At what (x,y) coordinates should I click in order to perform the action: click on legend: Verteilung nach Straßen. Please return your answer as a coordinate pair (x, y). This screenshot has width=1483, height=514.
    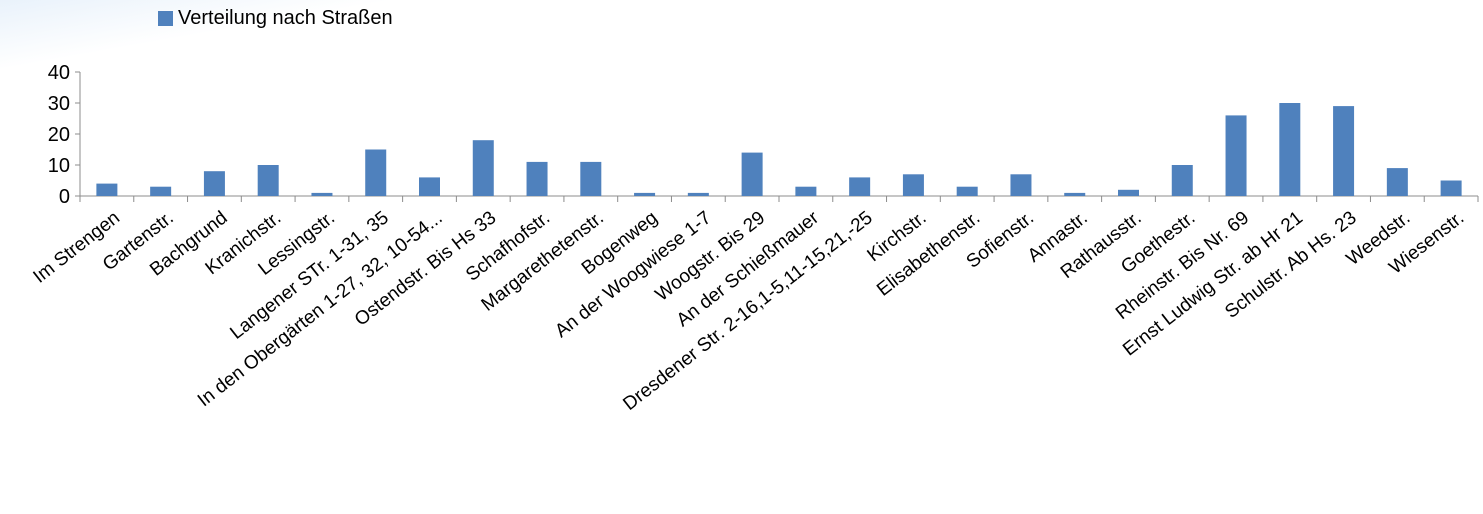
    Looking at the image, I should click on (275, 18).